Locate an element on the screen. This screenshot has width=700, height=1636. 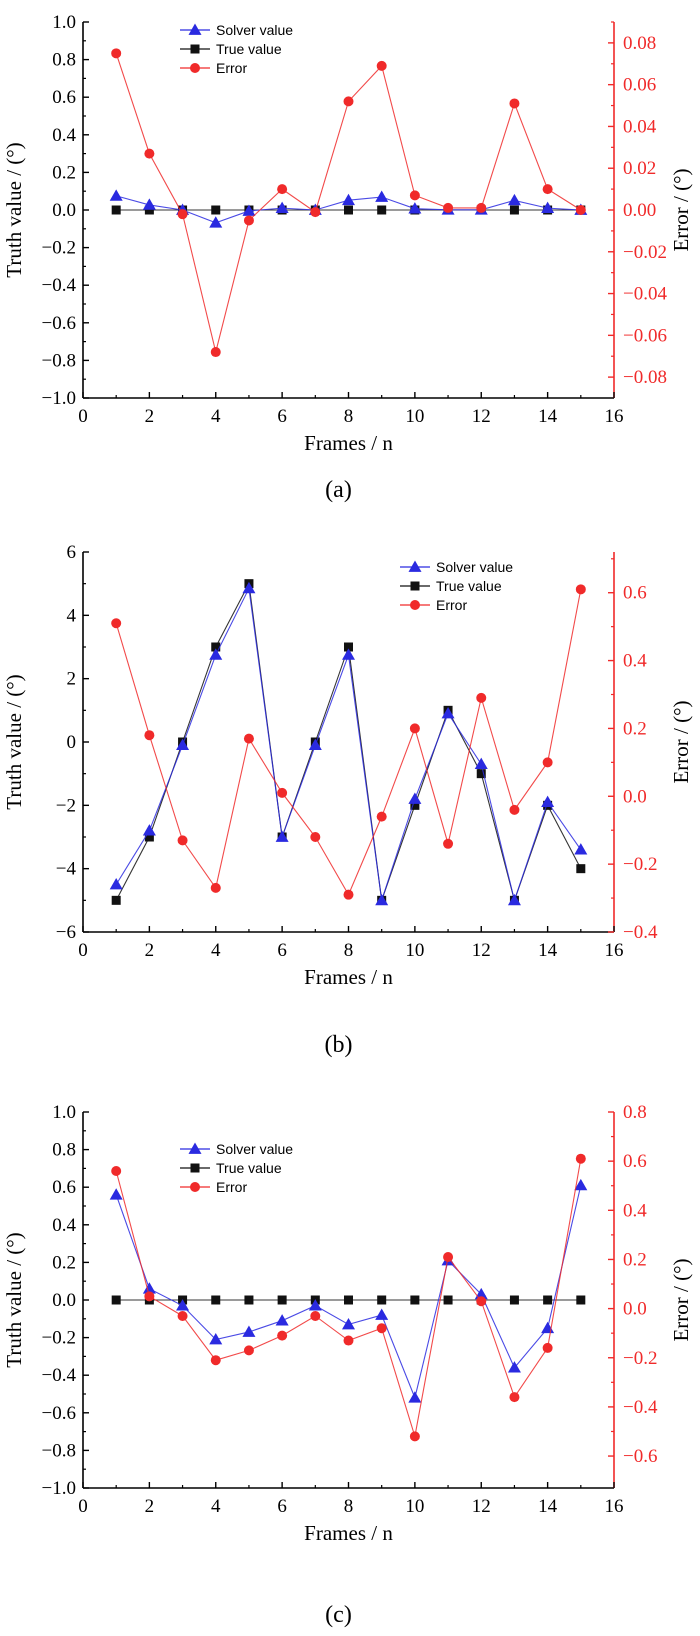
y-tick-label: −1.0 is located at coordinates (59, 398).